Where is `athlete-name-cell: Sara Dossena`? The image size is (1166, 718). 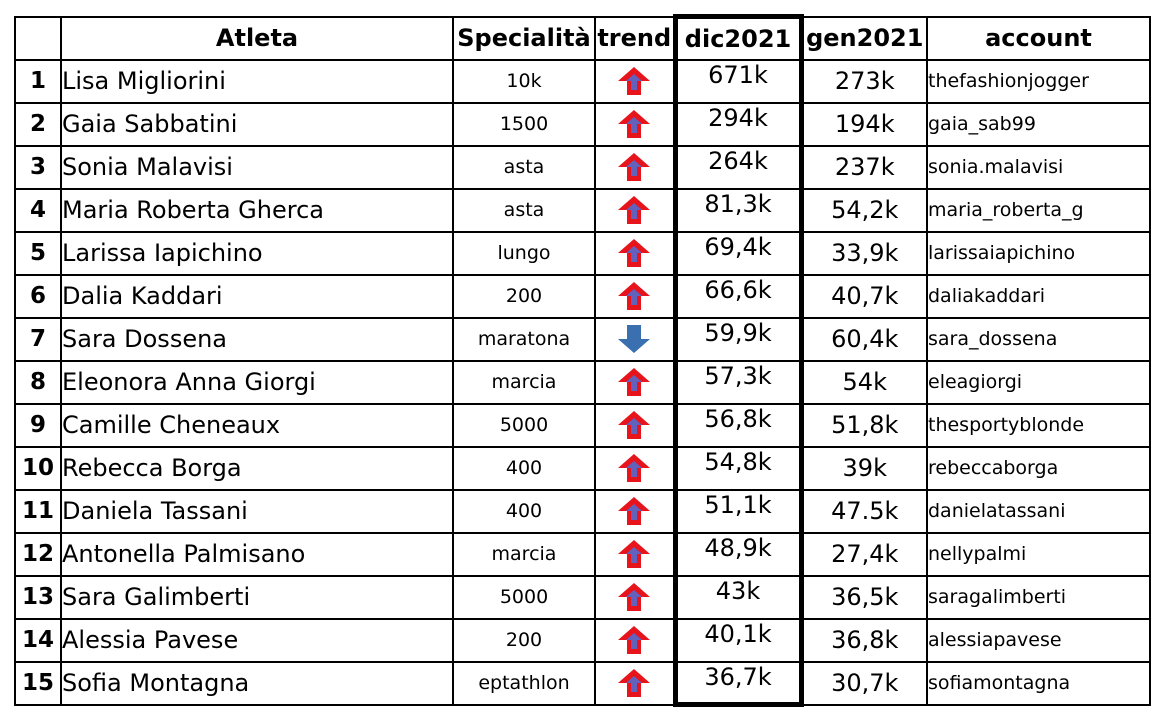
athlete-name-cell: Sara Dossena is located at coordinates (257, 339).